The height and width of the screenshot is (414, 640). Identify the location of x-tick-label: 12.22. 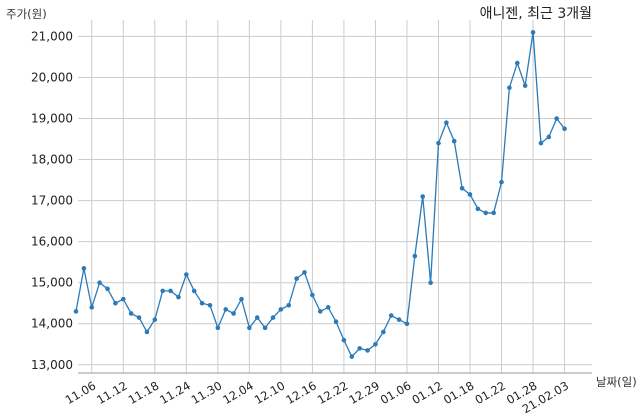
(333, 392).